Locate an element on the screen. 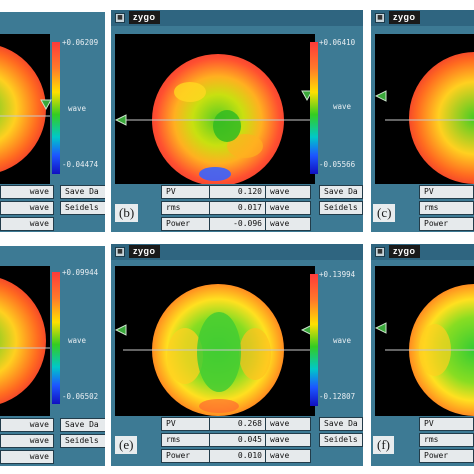  pv-value: 0.120 is located at coordinates (238, 192).